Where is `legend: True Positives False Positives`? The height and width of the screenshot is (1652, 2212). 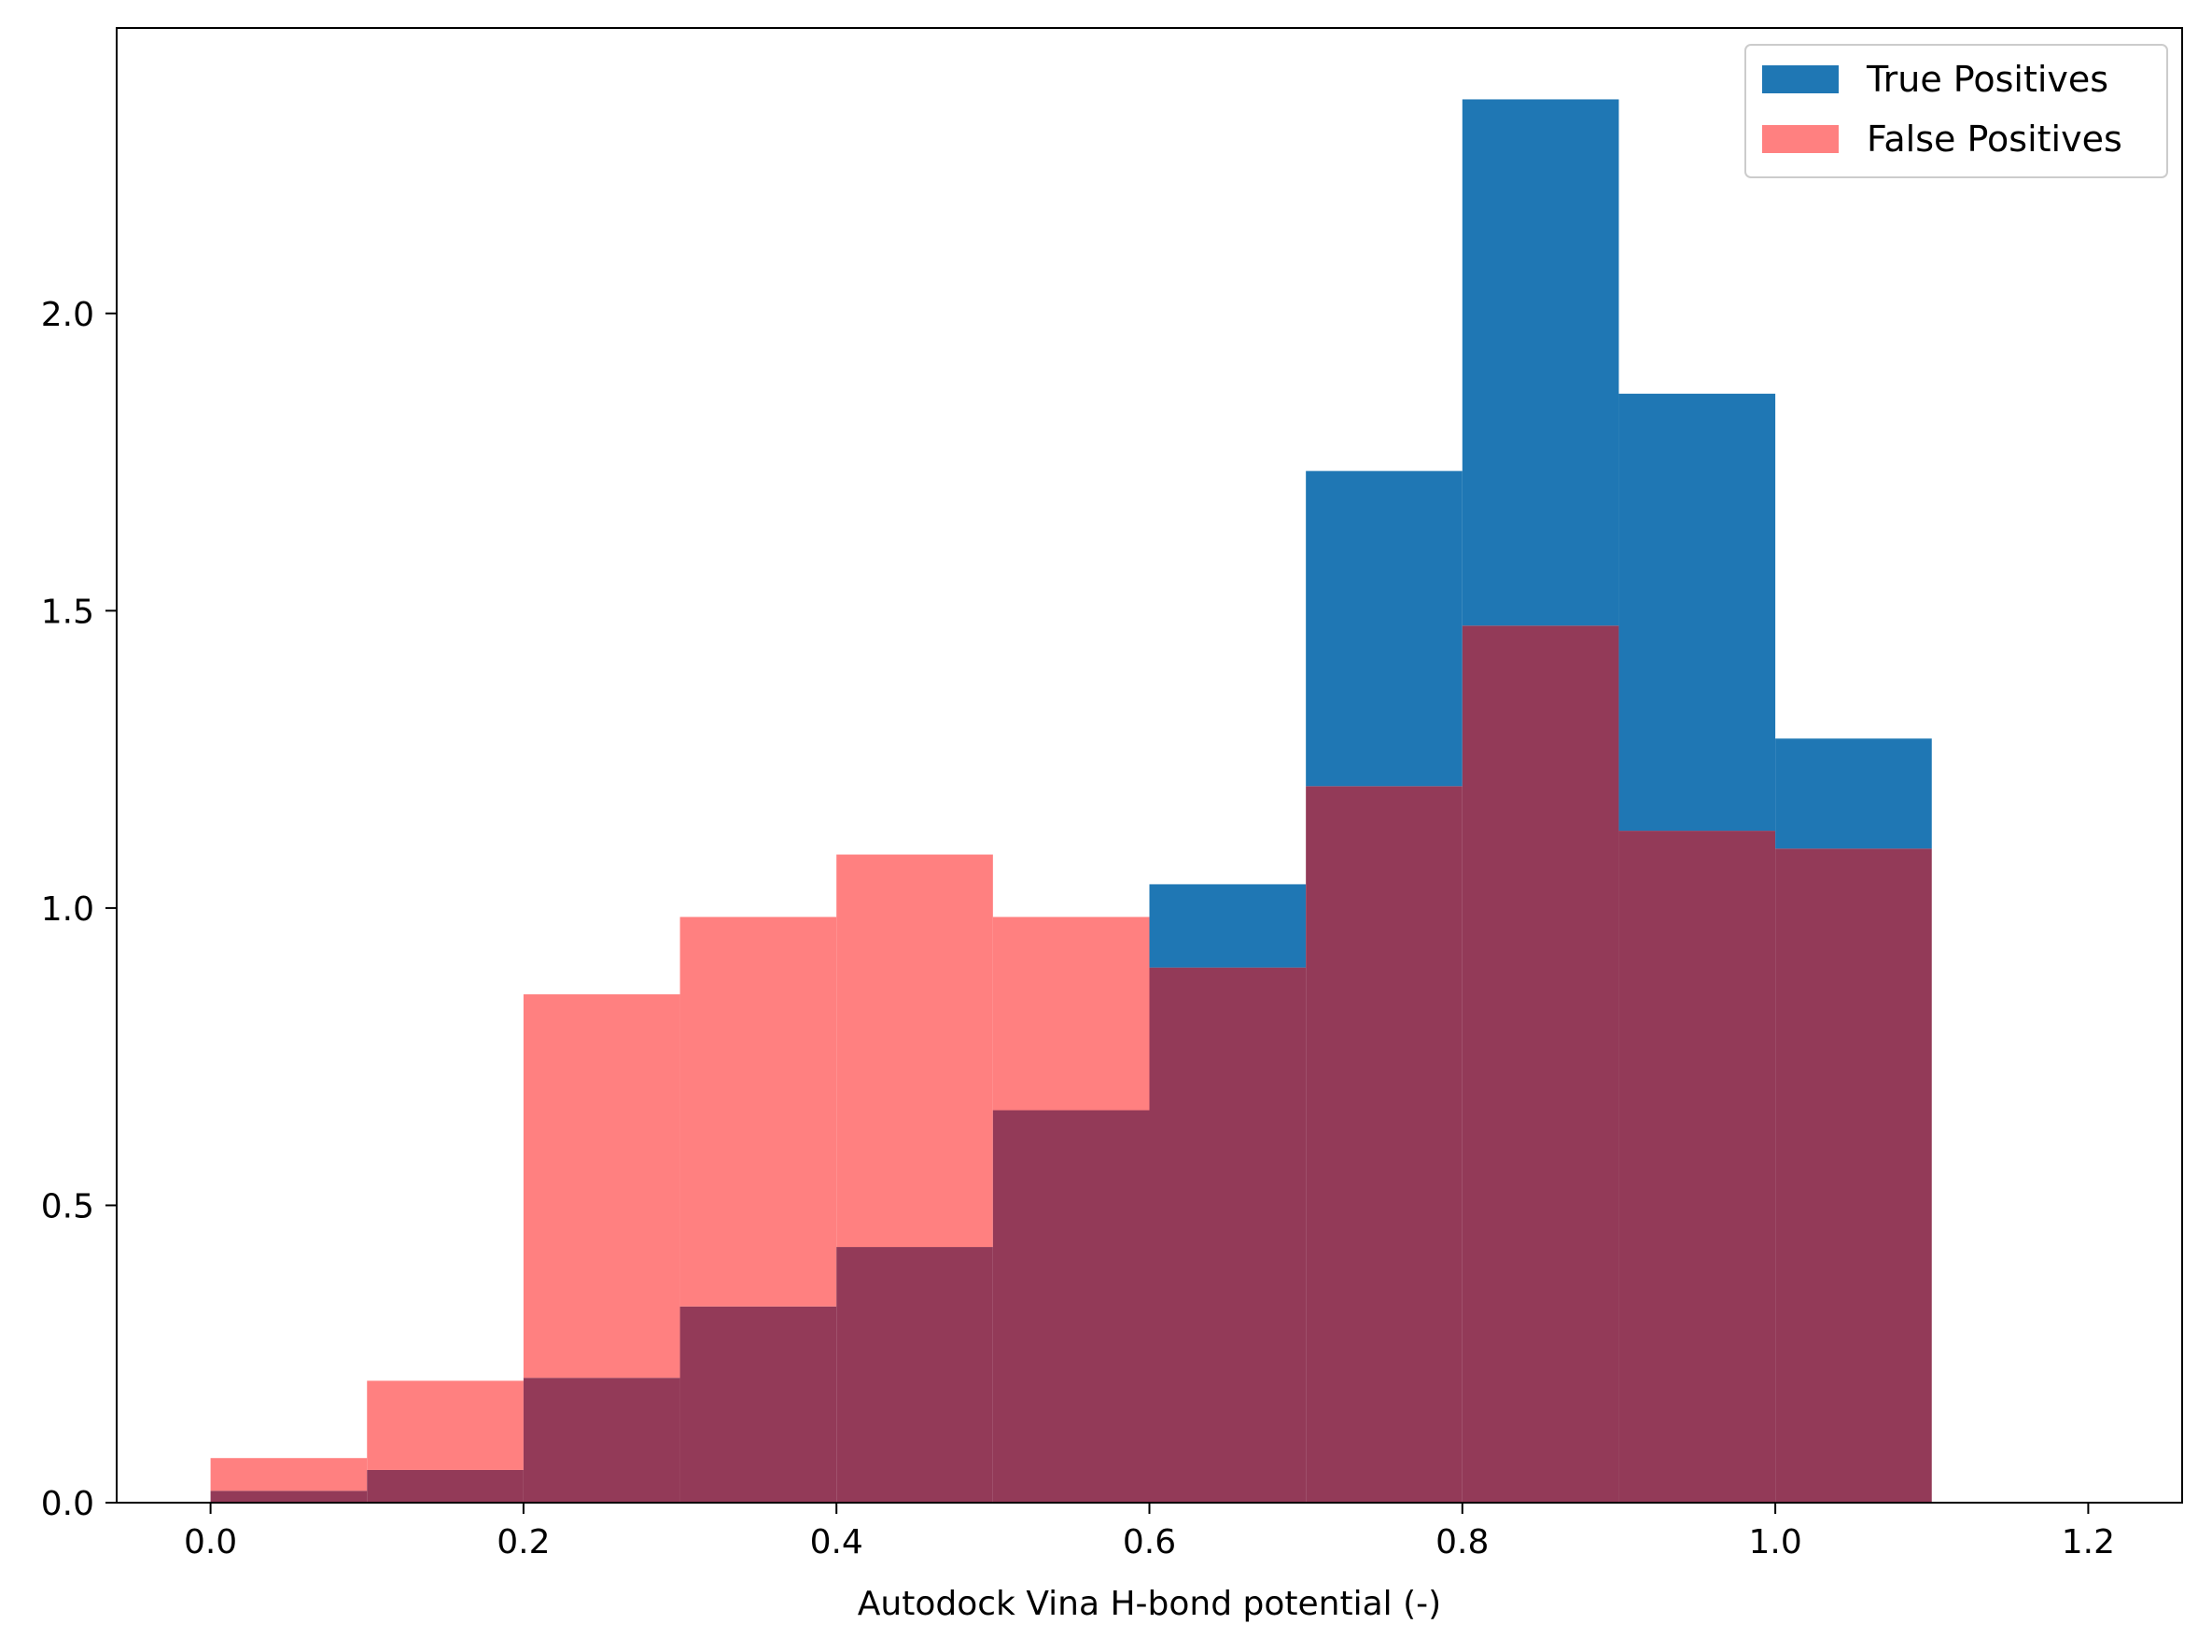
legend: True Positives False Positives is located at coordinates (1956, 111).